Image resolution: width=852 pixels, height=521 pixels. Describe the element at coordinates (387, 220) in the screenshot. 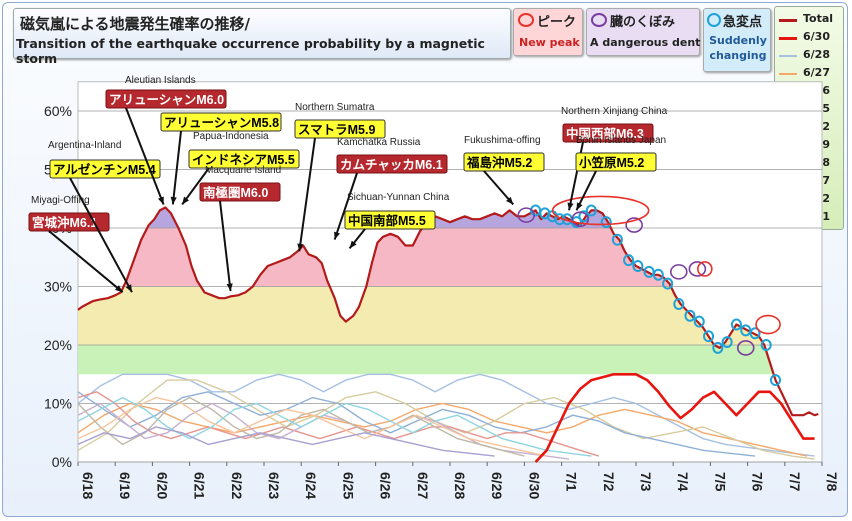

I see `annotation-label: 中国南部M5.5` at that location.